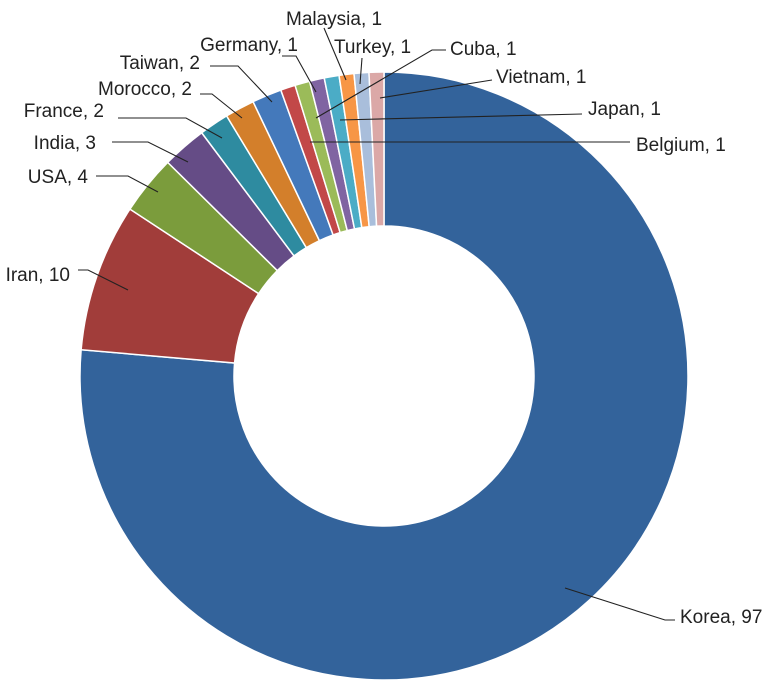  What do you see at coordinates (38, 275) in the screenshot?
I see `slice-label-iran: Iran, 10` at bounding box center [38, 275].